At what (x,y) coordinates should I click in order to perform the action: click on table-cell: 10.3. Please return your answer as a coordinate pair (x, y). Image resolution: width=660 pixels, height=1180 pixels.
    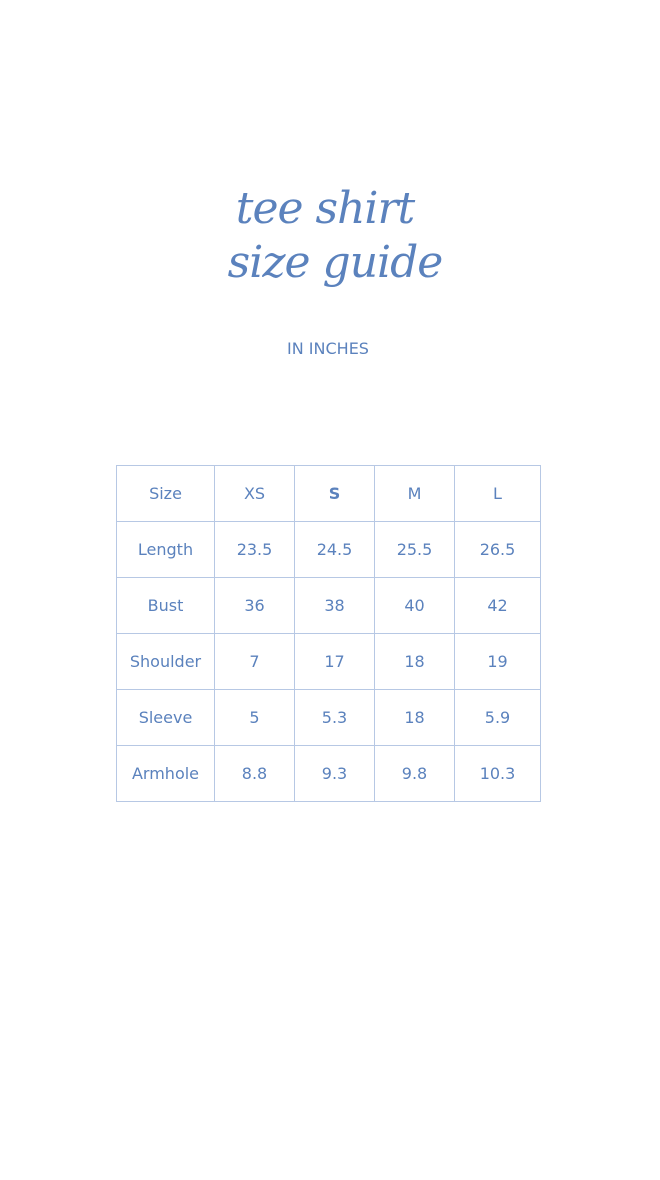
    Looking at the image, I should click on (497, 773).